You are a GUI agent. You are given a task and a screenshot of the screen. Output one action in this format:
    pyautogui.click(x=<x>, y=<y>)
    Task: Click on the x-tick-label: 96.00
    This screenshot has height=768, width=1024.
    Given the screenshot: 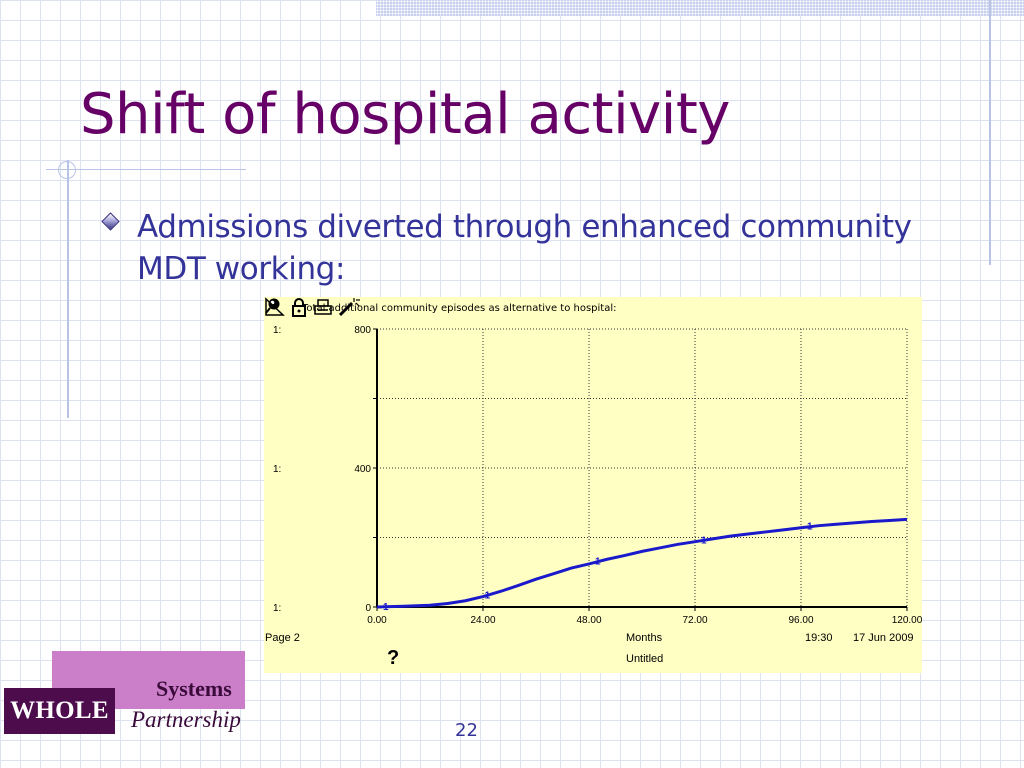 What is the action you would take?
    pyautogui.click(x=800, y=620)
    